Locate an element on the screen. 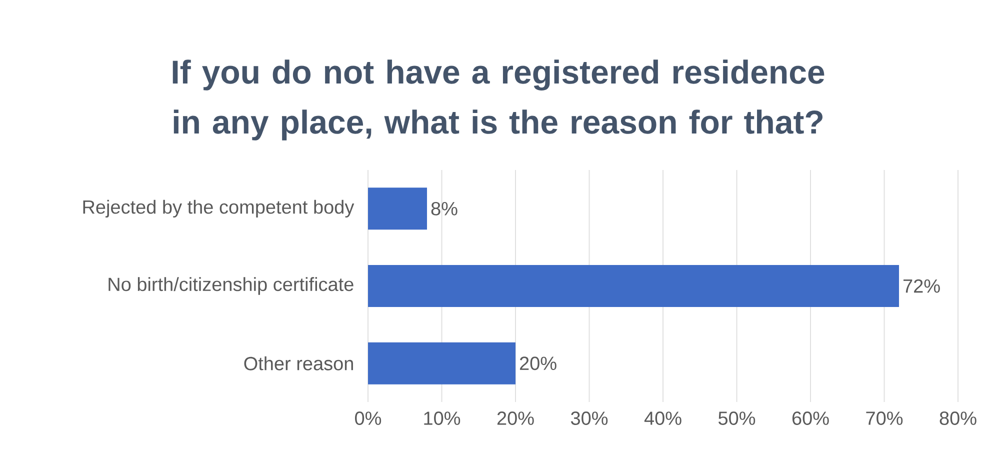  x-tick-label: 10% is located at coordinates (442, 418).